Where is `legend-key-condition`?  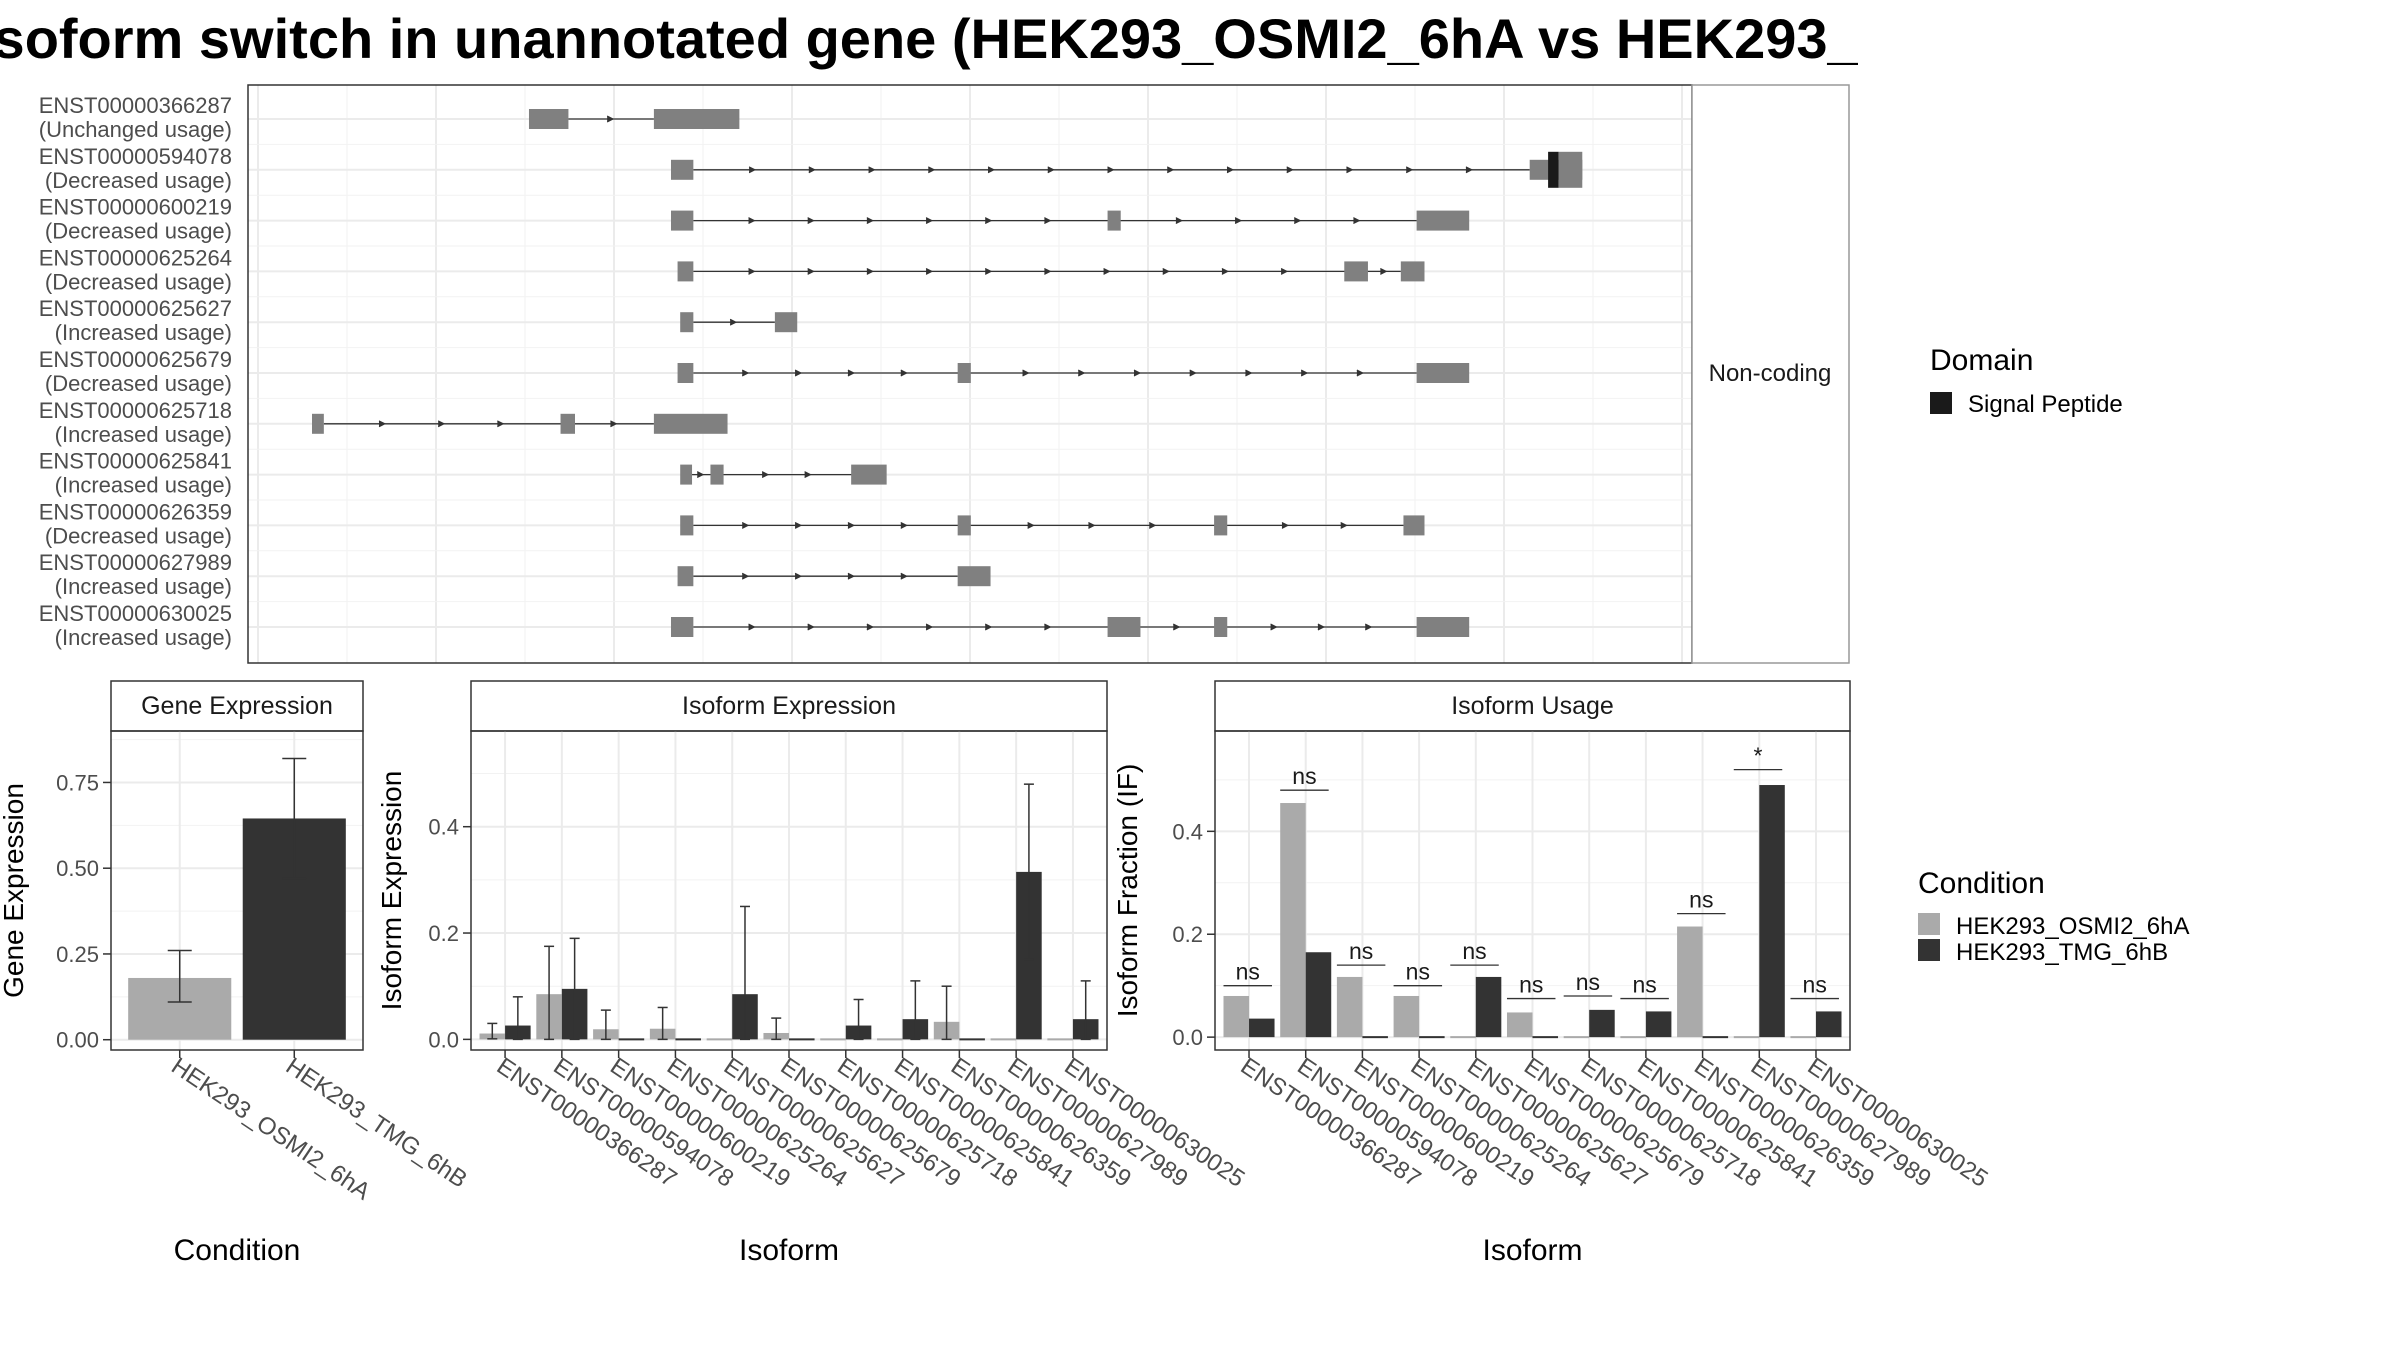
legend-key-condition is located at coordinates (1929, 924).